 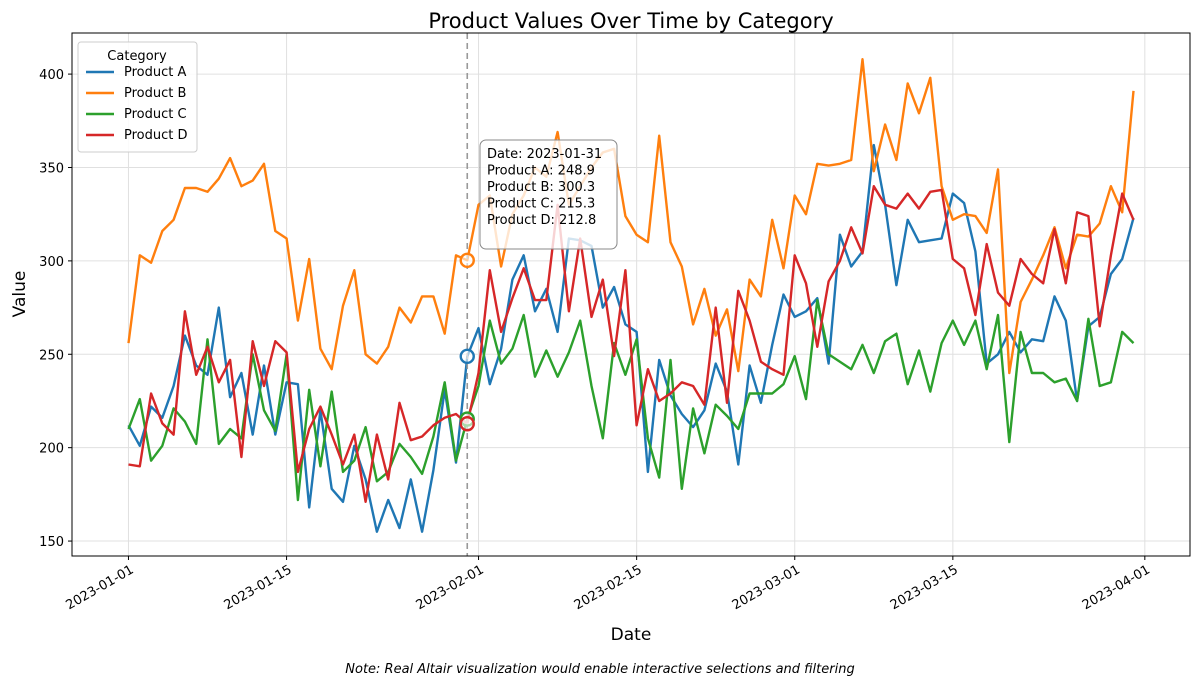 I want to click on tooltip-box, so click(x=548, y=194).